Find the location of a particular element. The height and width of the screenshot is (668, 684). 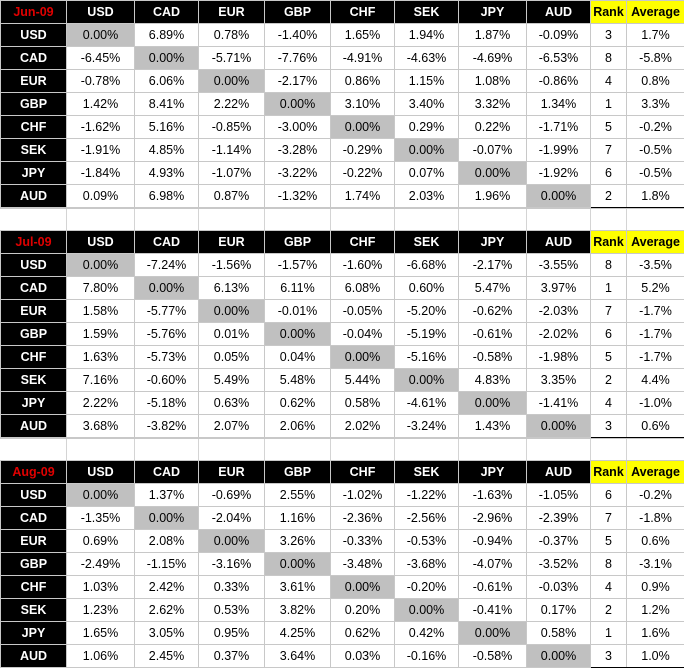

cell: -0.86% is located at coordinates (558, 81).